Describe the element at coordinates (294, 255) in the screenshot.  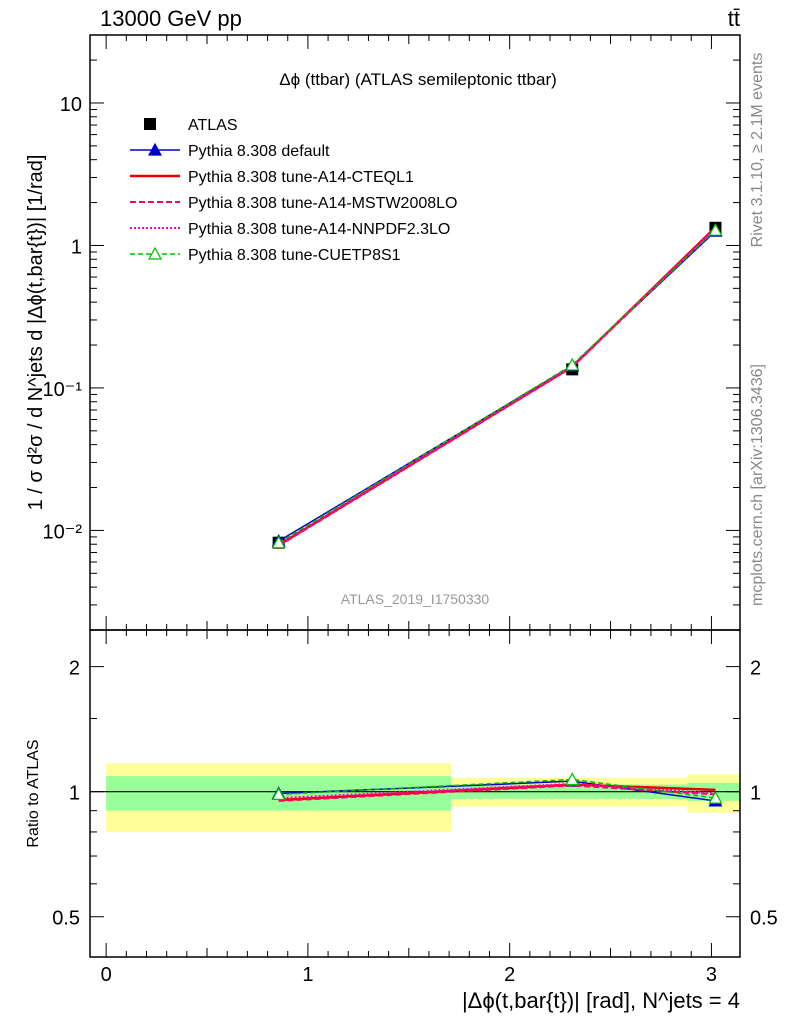
I see `legend-label: Pythia 8.308 tune-CUETP8S1` at that location.